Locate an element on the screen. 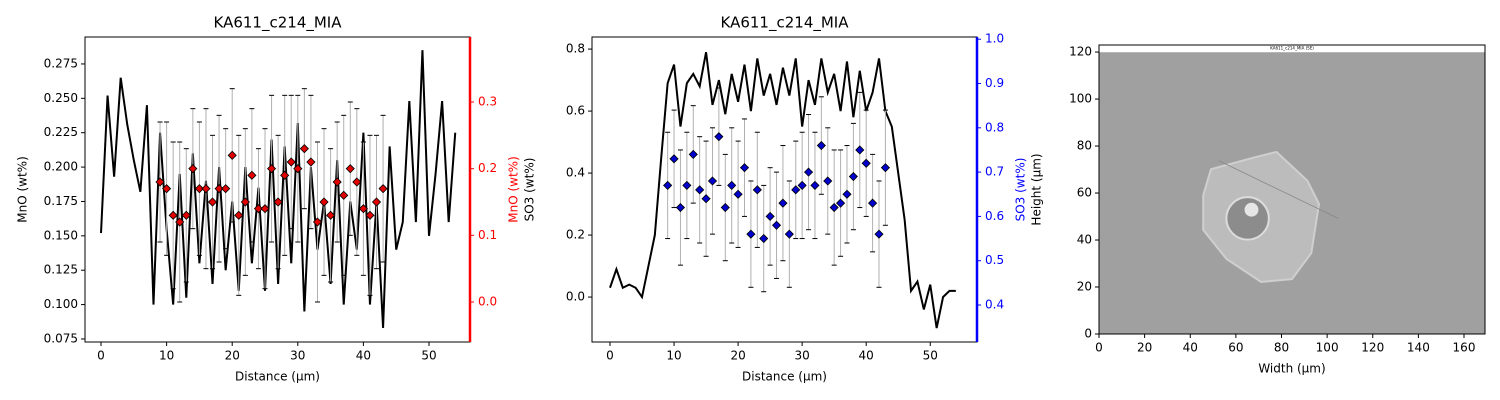  chart-title: KA611_c214_MIA is located at coordinates (785, 23).